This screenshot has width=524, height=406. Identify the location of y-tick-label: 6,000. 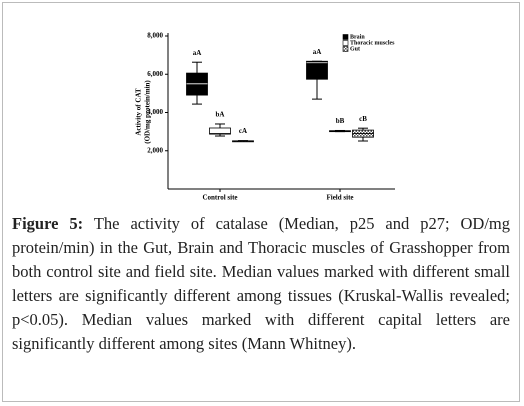
(155, 74).